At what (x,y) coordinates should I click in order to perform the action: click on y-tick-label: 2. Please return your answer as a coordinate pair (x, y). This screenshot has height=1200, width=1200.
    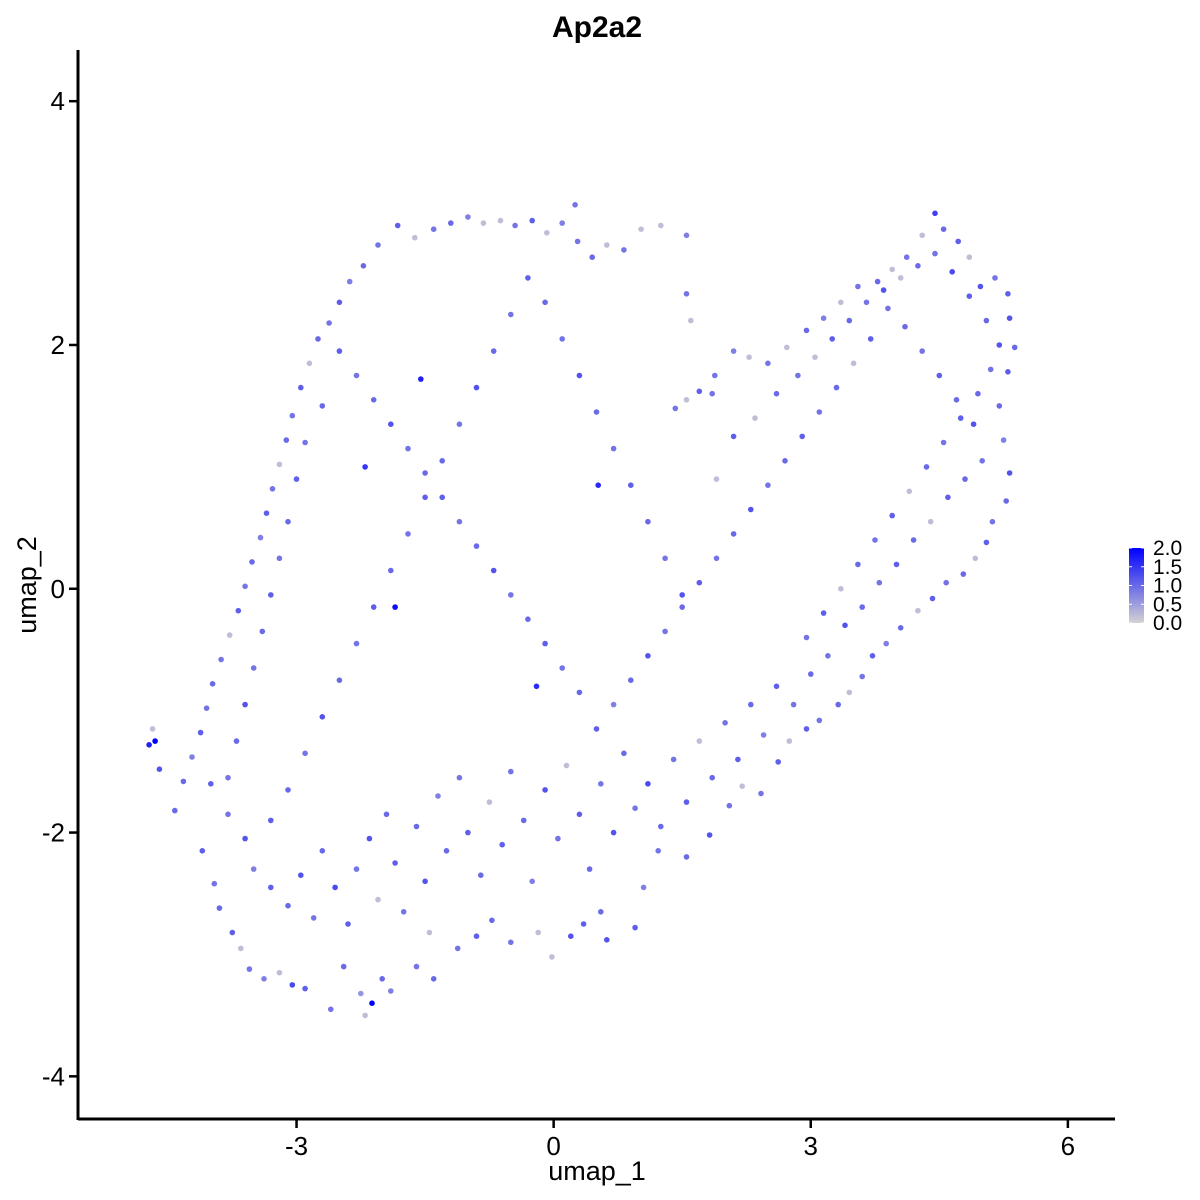
    Looking at the image, I should click on (58, 345).